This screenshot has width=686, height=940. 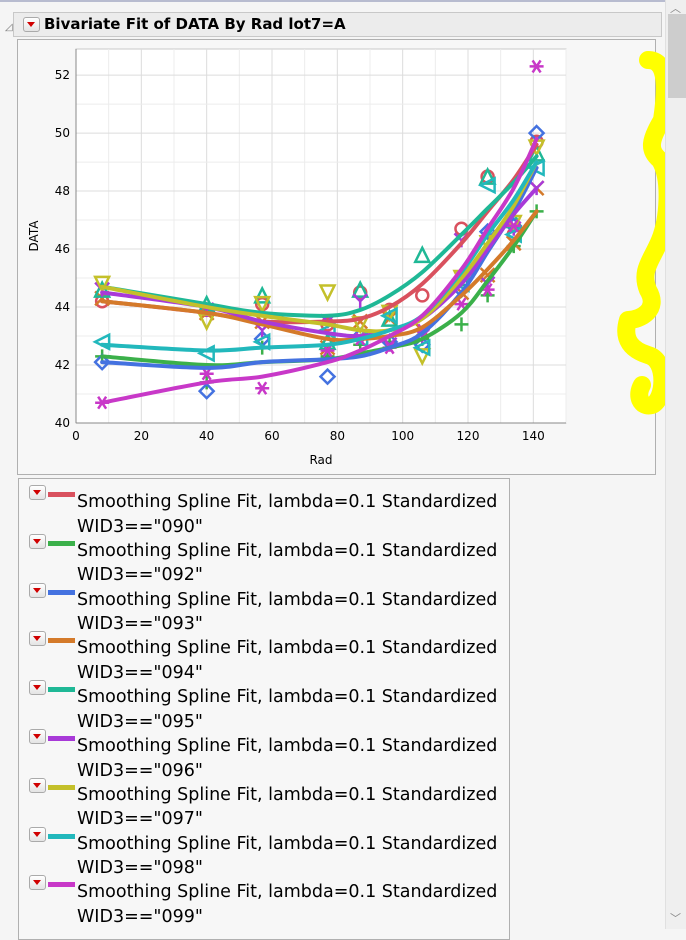 I want to click on vertical-scrollbar: ︿ ﹀, so click(x=675, y=464).